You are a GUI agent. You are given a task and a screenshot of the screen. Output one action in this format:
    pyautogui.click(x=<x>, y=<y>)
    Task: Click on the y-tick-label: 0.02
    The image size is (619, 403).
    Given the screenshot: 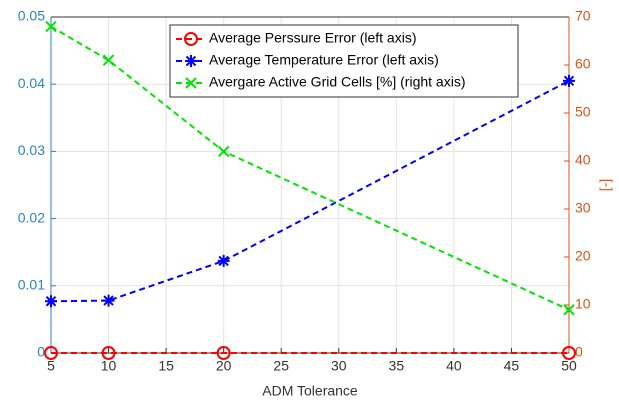 What is the action you would take?
    pyautogui.click(x=31, y=217)
    